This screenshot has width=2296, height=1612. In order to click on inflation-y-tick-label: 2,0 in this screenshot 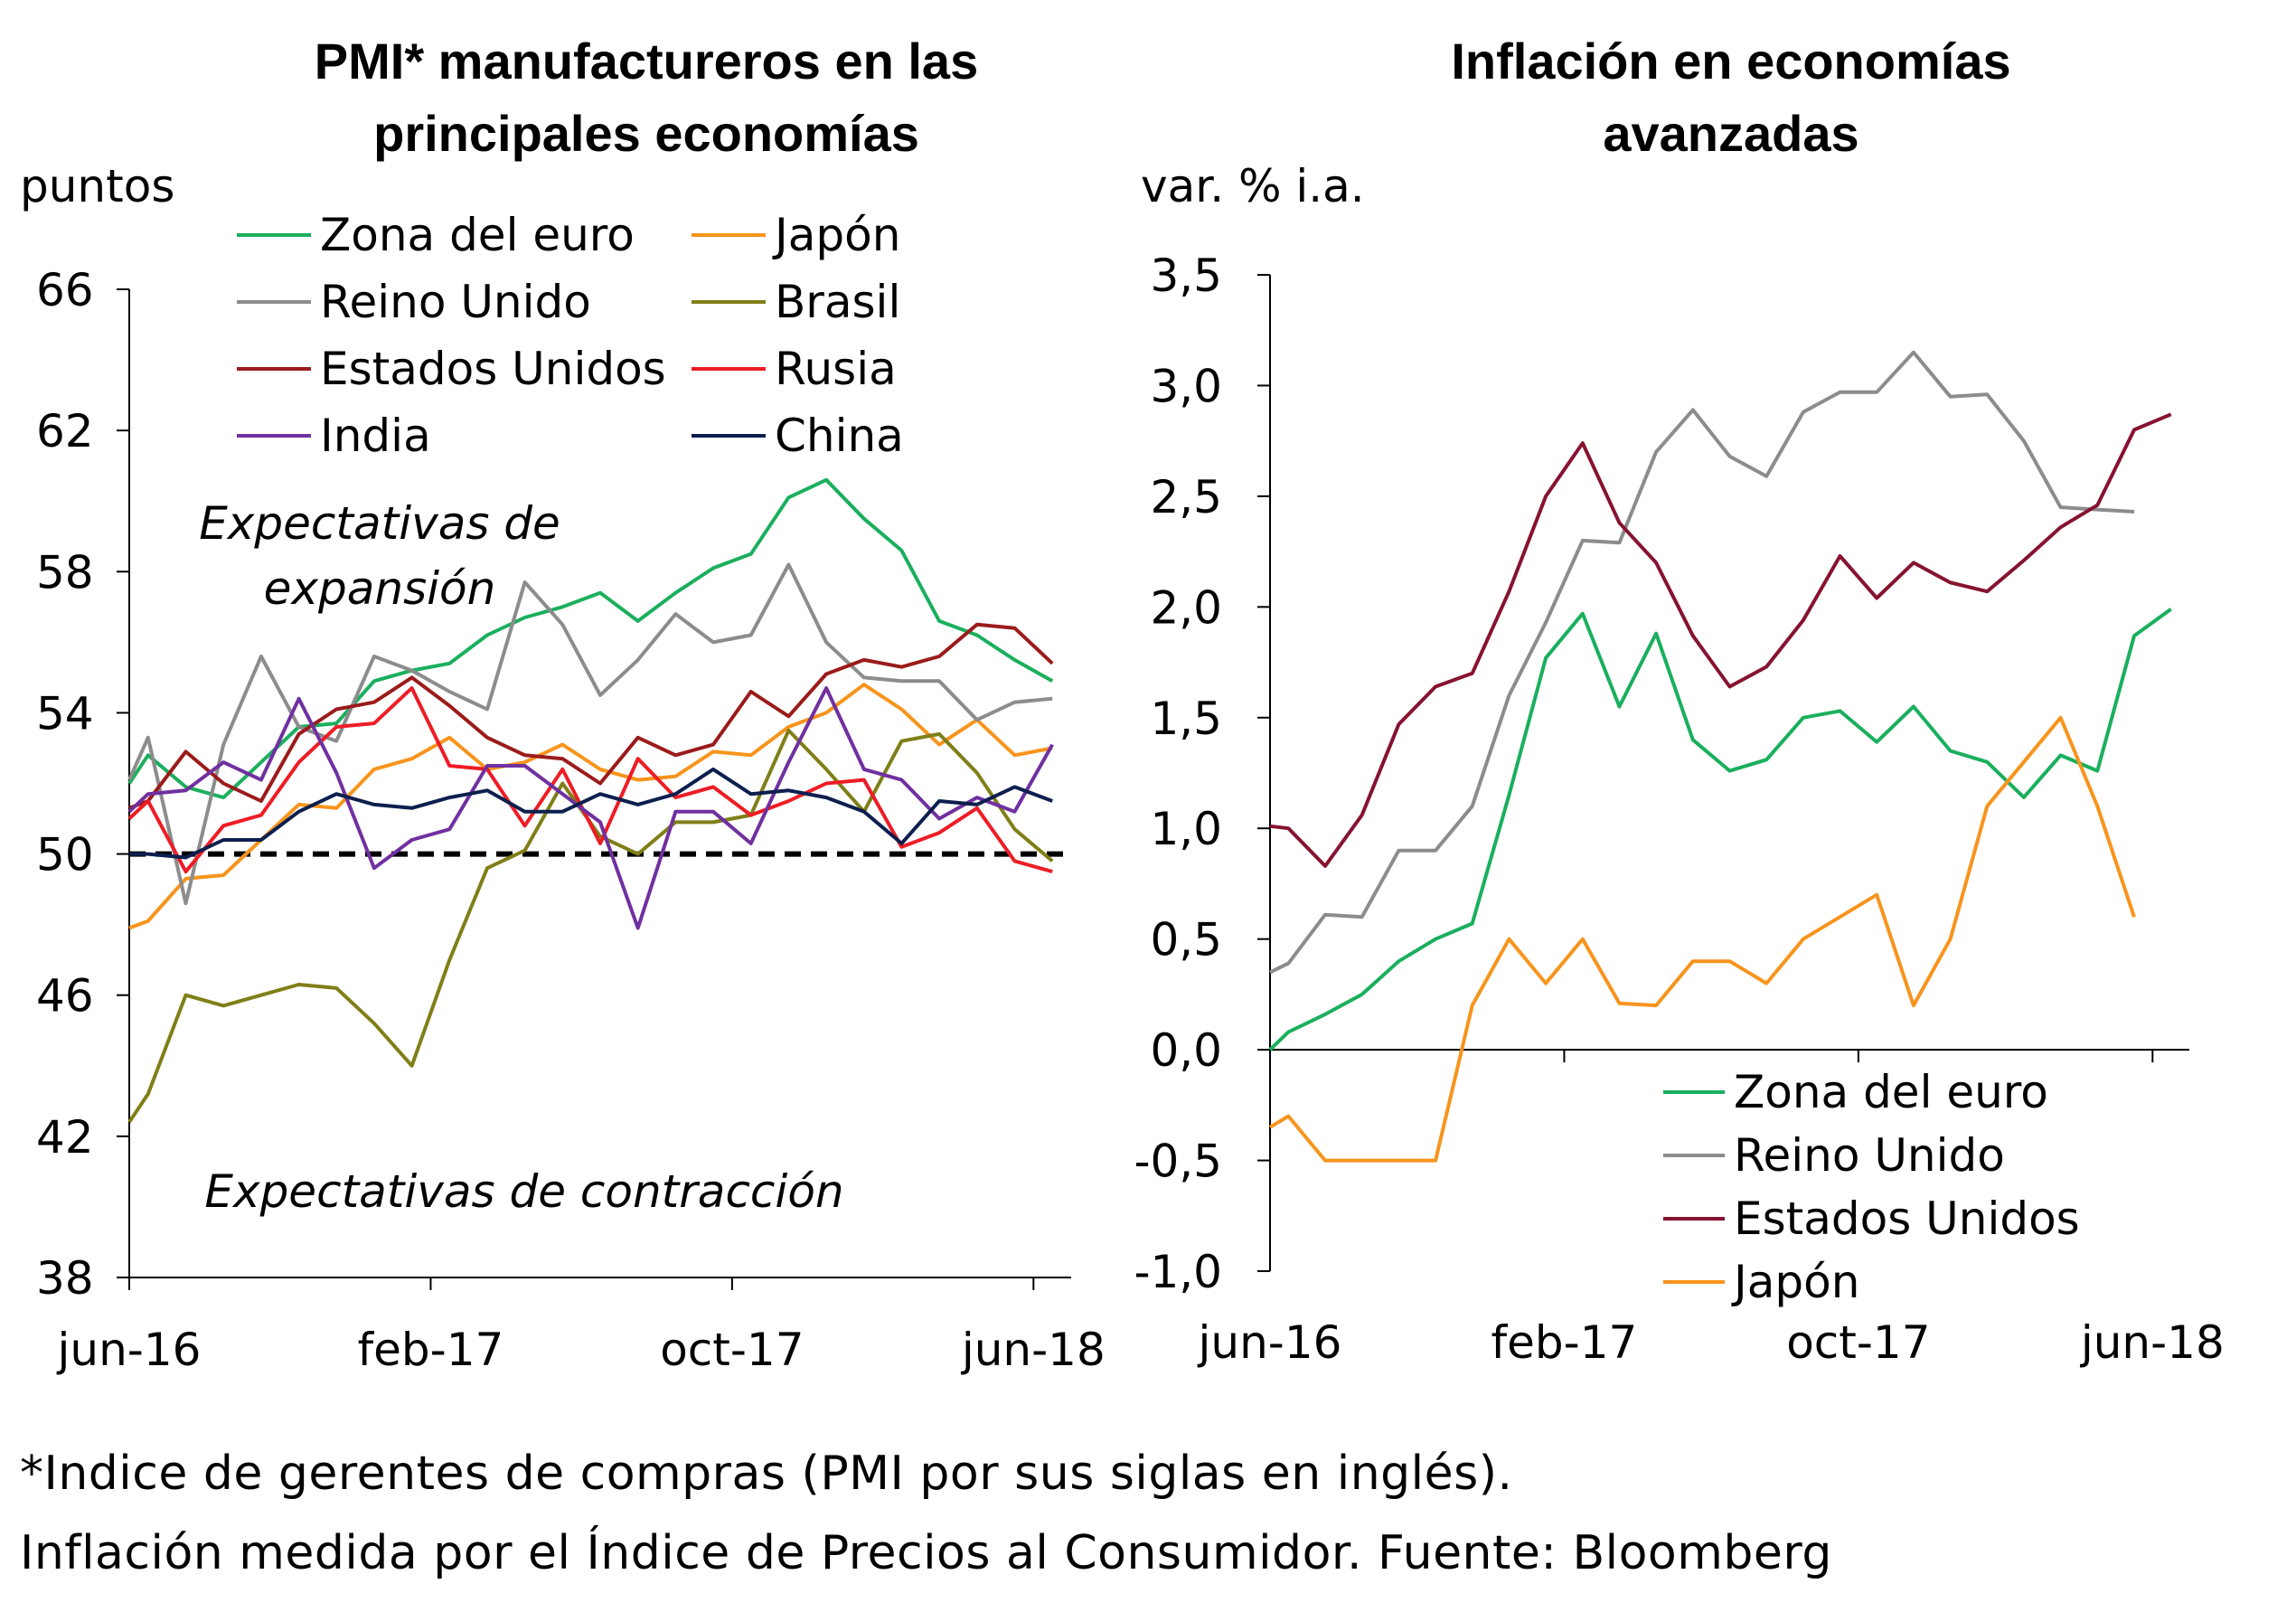, I will do `click(1186, 607)`.